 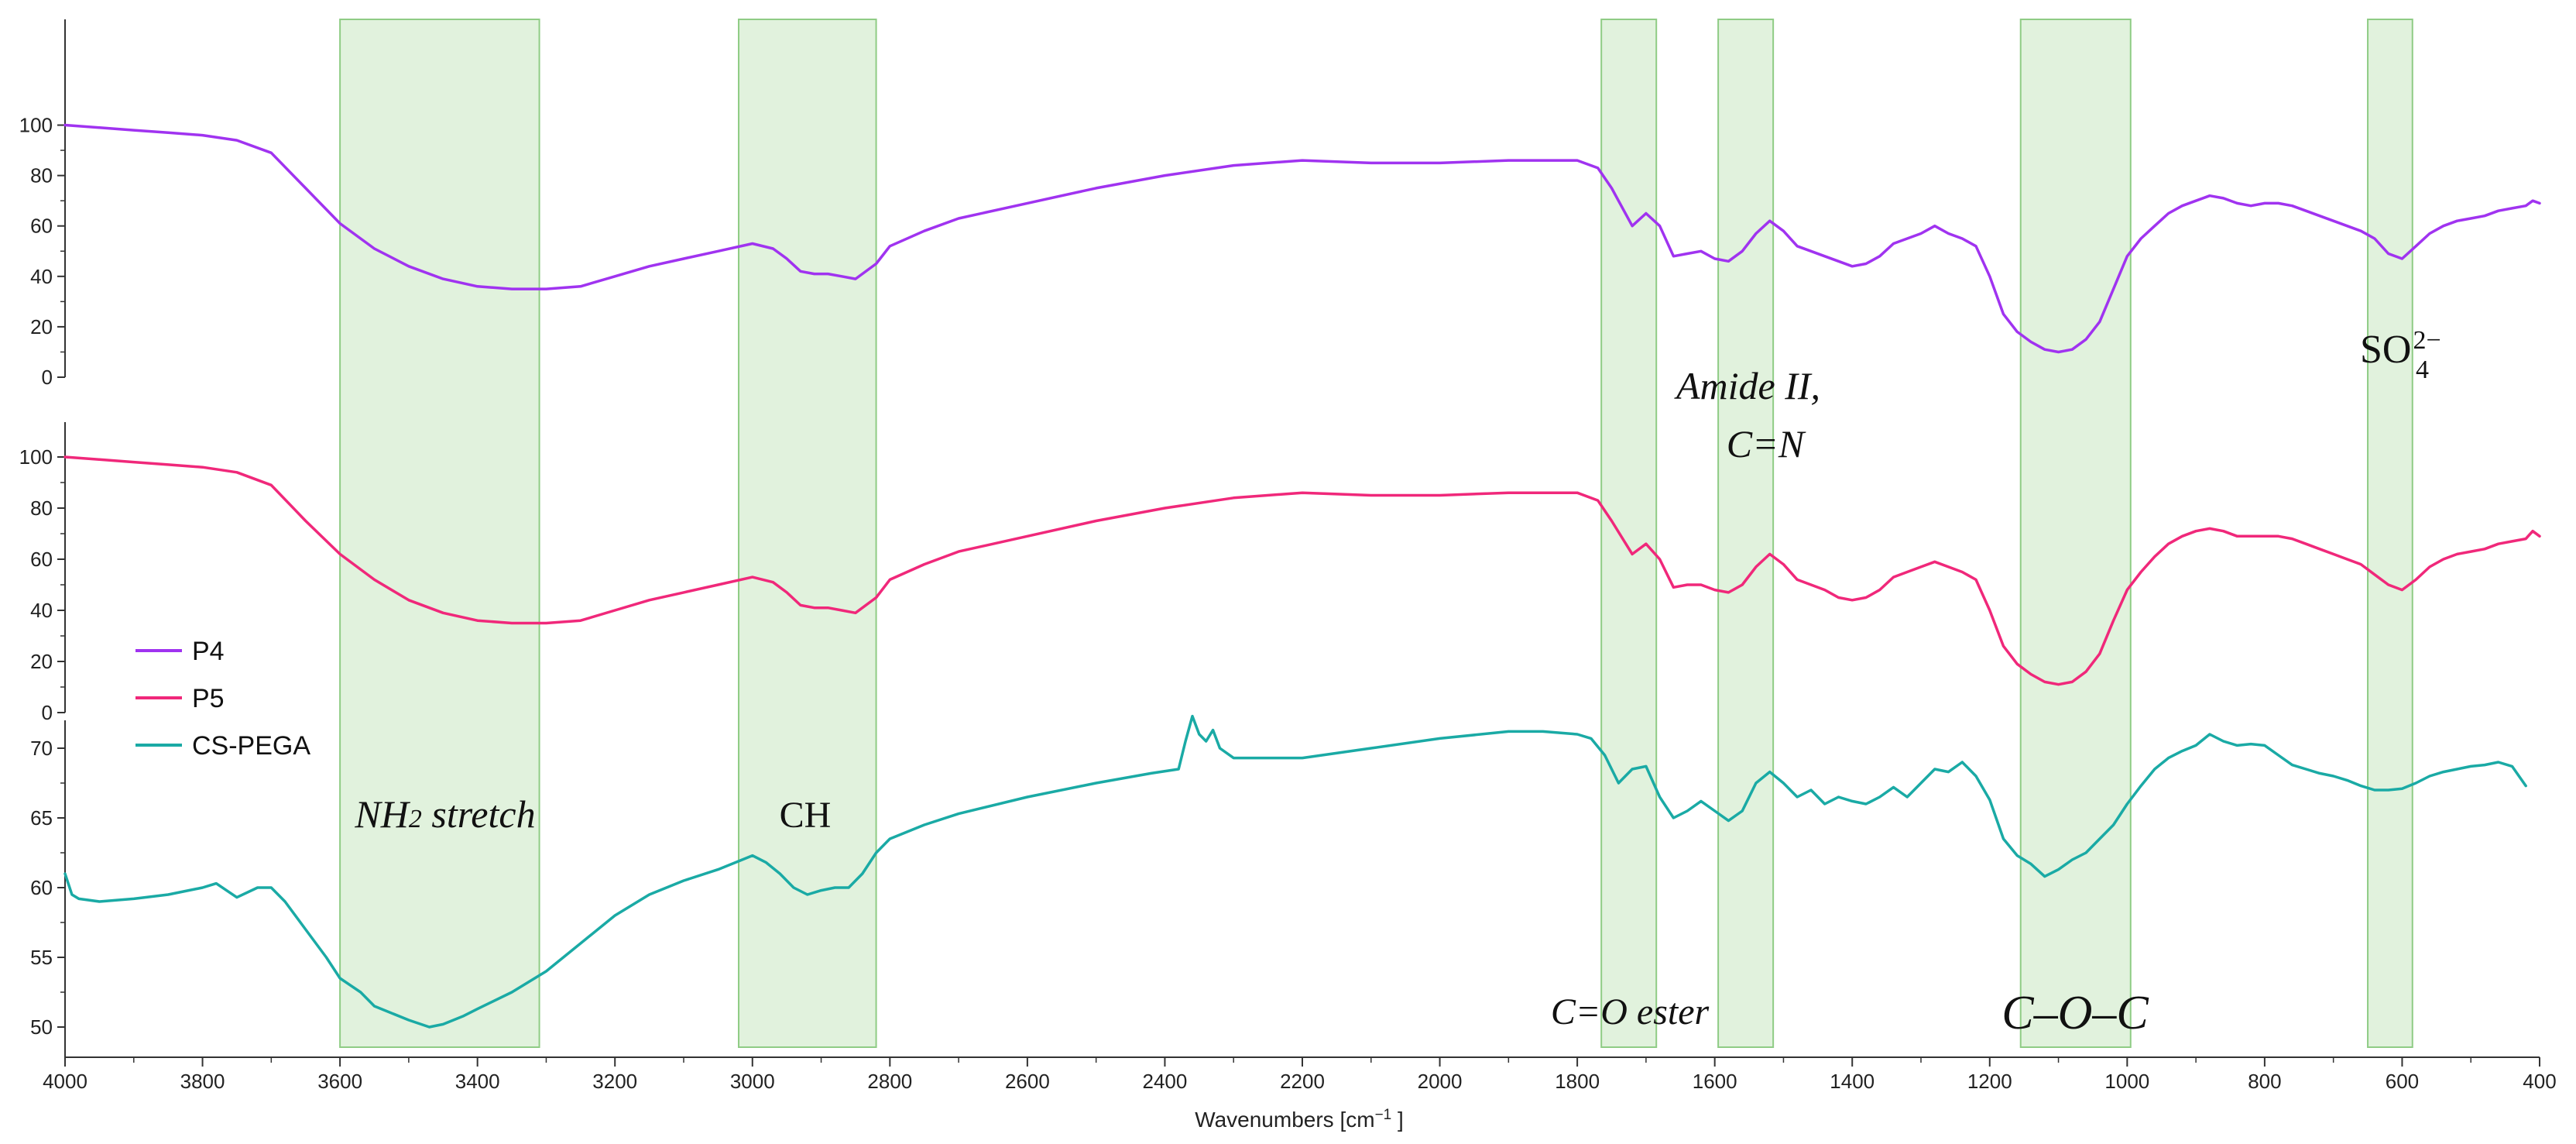 I want to click on y-tick-label-p4-0: 0, so click(x=47, y=377).